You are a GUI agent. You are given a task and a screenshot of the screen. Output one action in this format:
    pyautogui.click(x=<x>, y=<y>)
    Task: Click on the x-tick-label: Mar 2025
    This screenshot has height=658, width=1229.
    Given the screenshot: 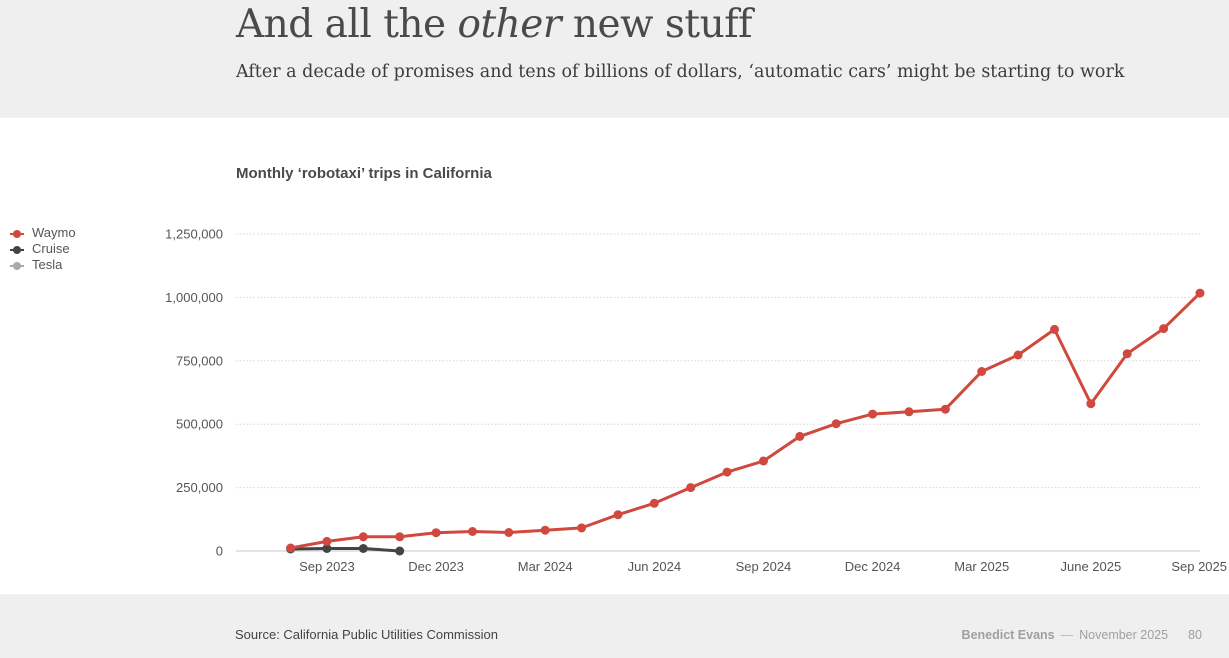 What is the action you would take?
    pyautogui.click(x=981, y=566)
    